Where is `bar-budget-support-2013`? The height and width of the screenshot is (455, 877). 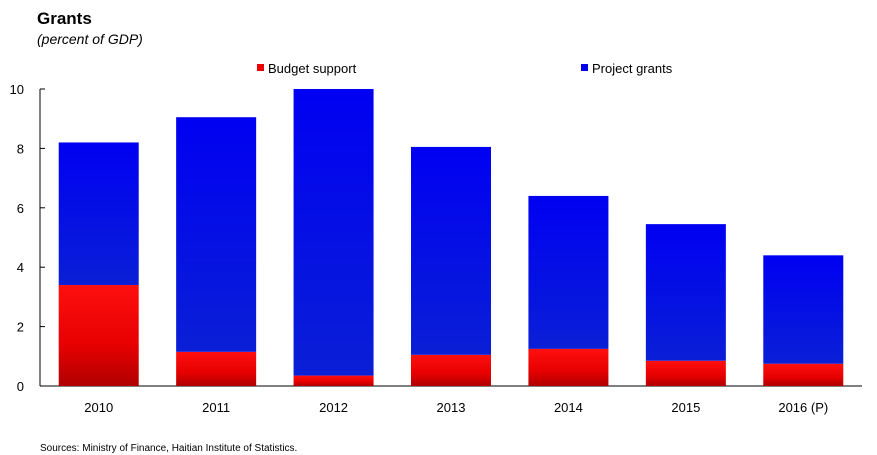 bar-budget-support-2013 is located at coordinates (451, 370).